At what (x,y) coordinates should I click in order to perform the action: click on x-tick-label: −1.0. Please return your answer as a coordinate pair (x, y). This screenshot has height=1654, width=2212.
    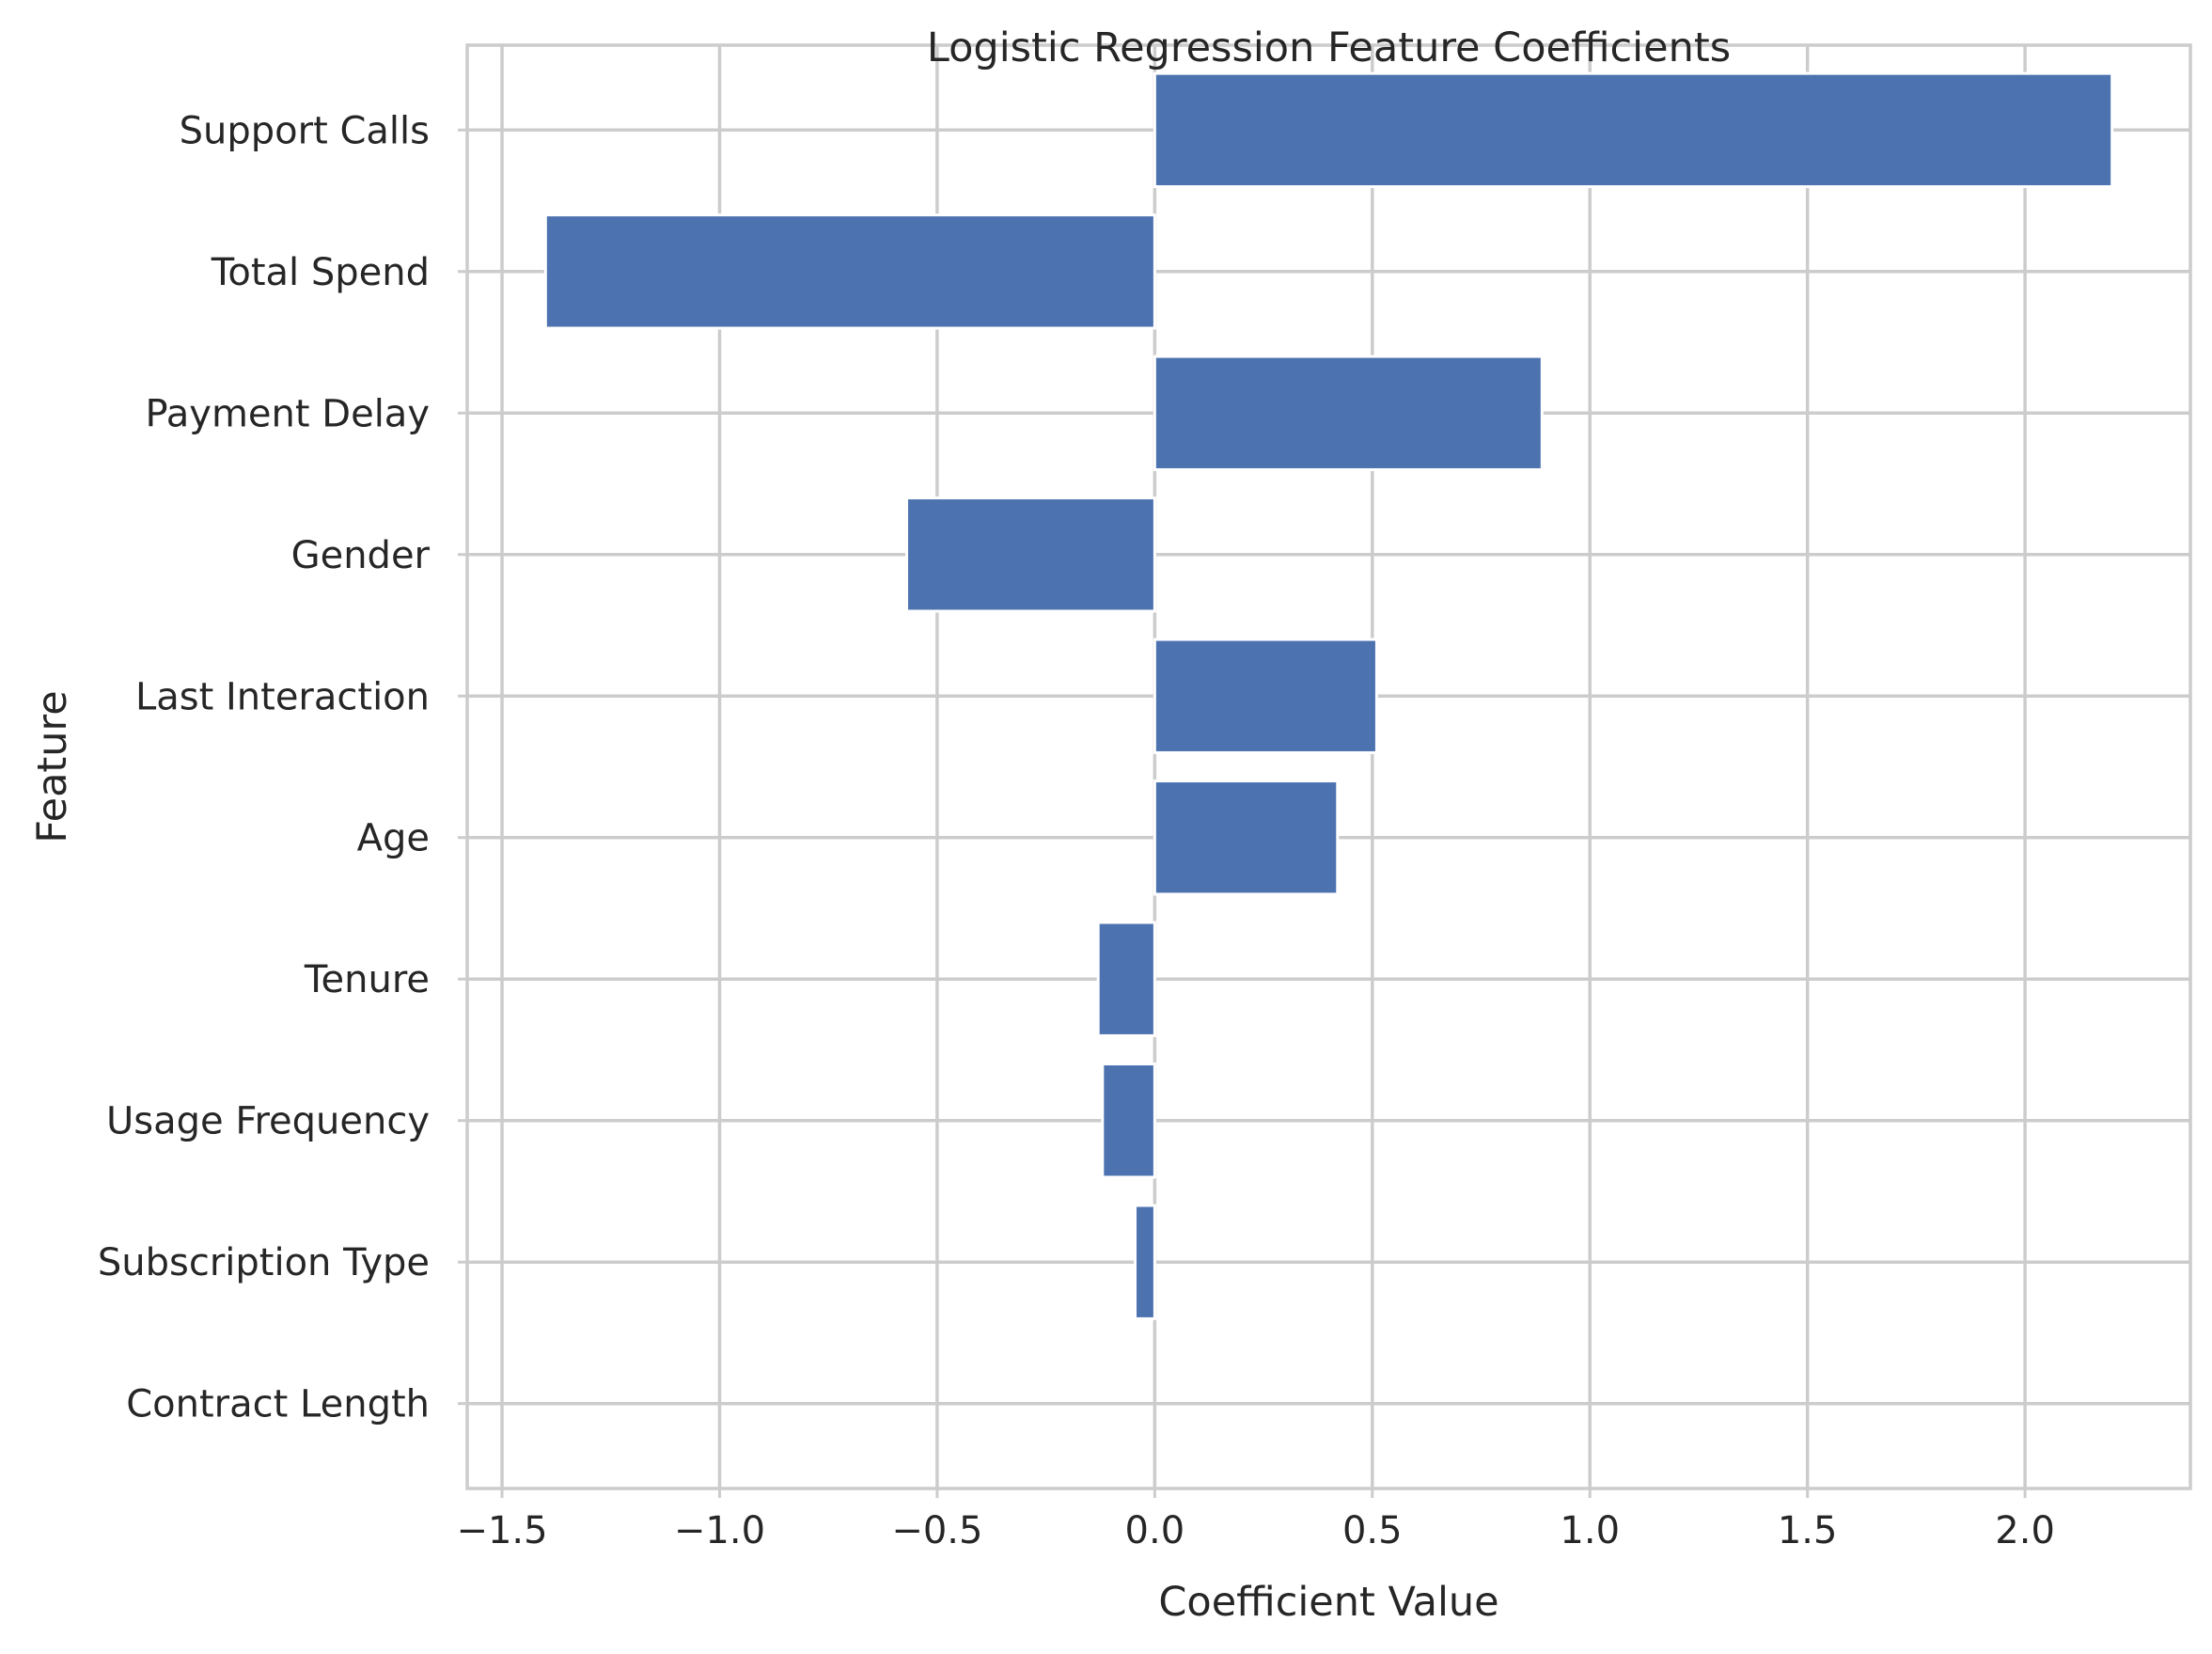
    Looking at the image, I should click on (719, 1530).